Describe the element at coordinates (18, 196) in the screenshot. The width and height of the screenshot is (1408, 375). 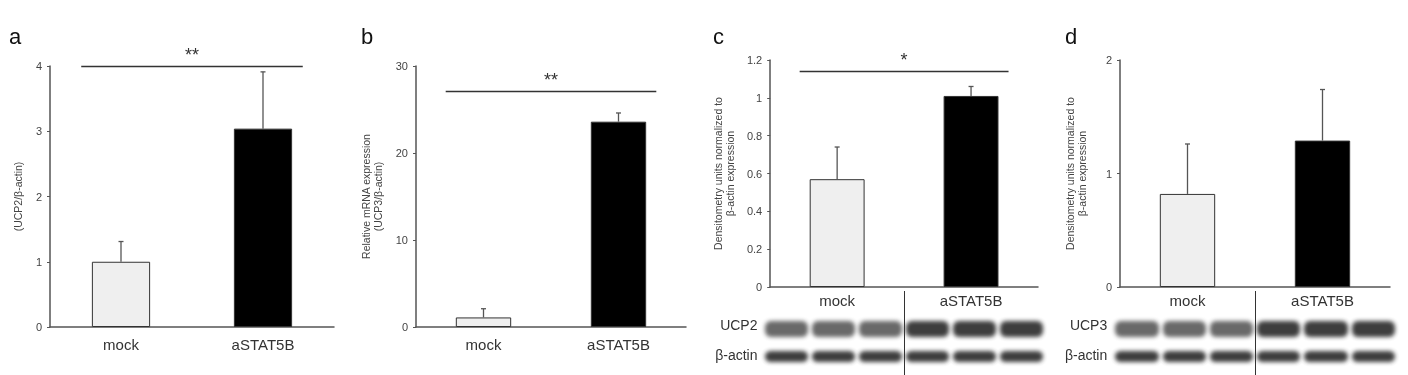
I see `y-axis-title: (UCP2/β-actin)` at that location.